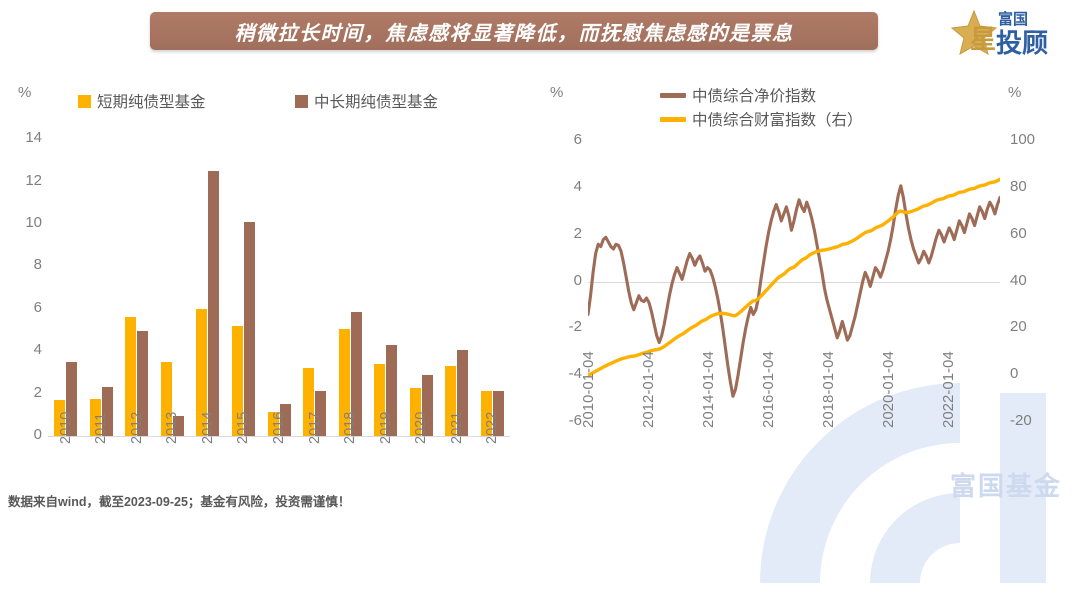 This screenshot has width=1080, height=603. What do you see at coordinates (777, 120) in the screenshot?
I see `legend-label-wealth-index: 中债综合财富指数（右）` at bounding box center [777, 120].